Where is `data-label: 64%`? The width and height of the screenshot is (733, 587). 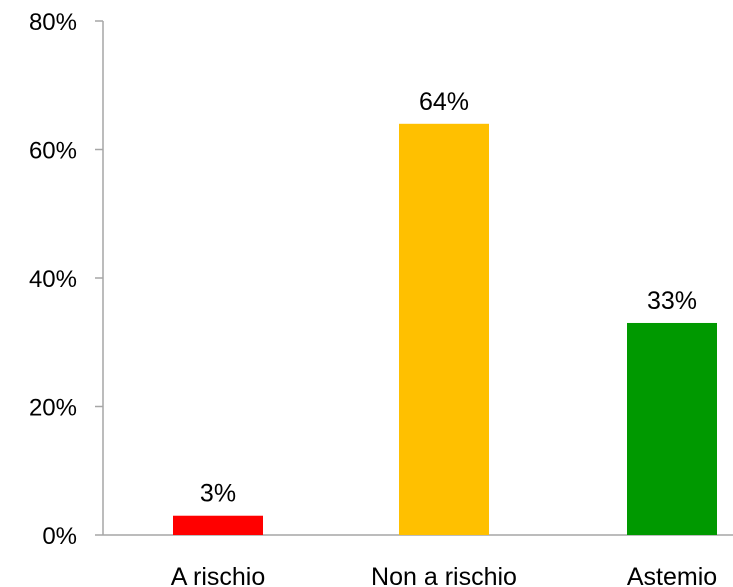 data-label: 64% is located at coordinates (444, 102).